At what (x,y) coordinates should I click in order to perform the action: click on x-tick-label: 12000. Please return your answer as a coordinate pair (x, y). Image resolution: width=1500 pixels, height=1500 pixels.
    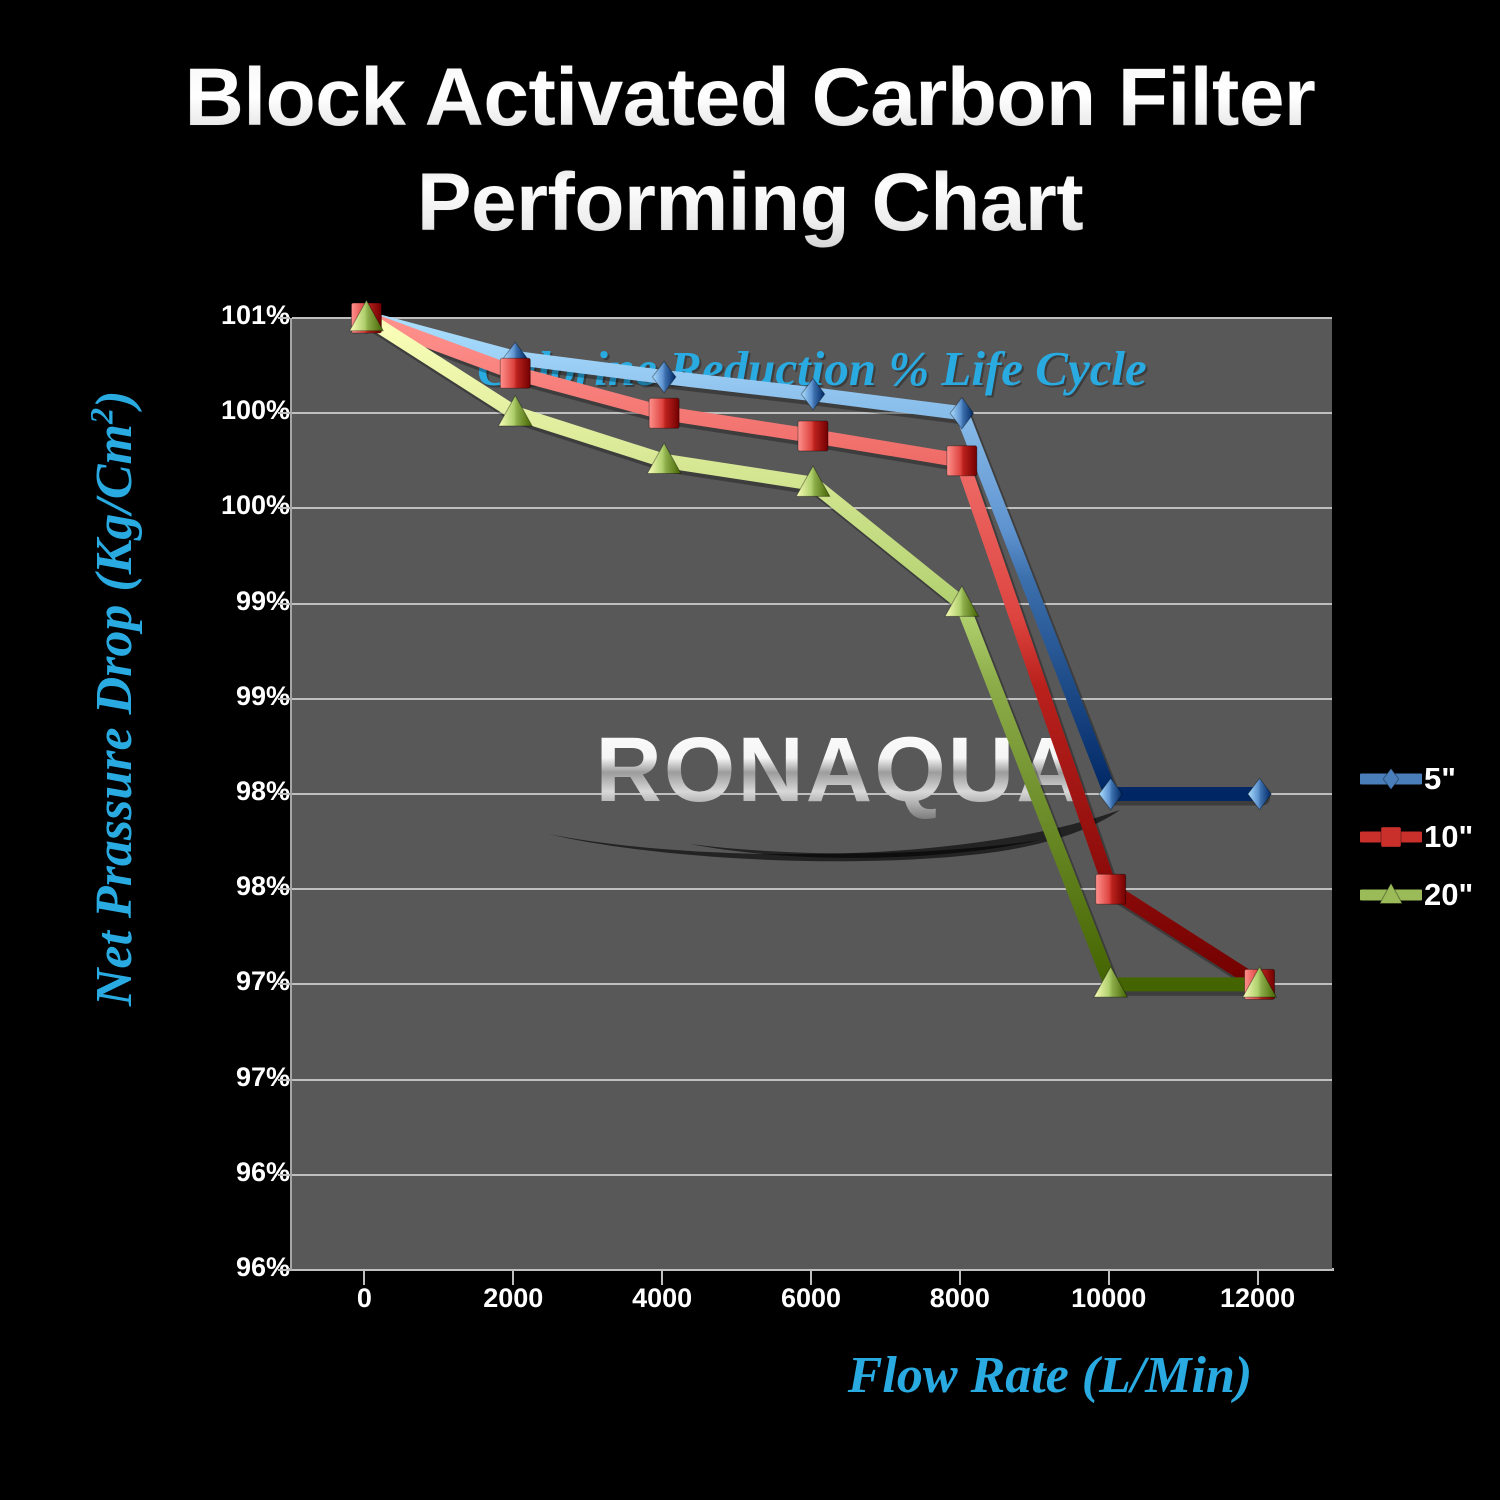
    Looking at the image, I should click on (1258, 1298).